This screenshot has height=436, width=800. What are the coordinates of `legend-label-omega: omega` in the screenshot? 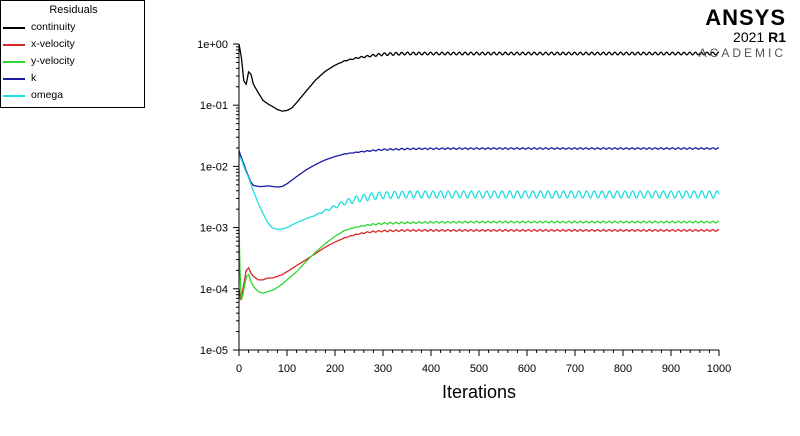 It's located at (47, 95).